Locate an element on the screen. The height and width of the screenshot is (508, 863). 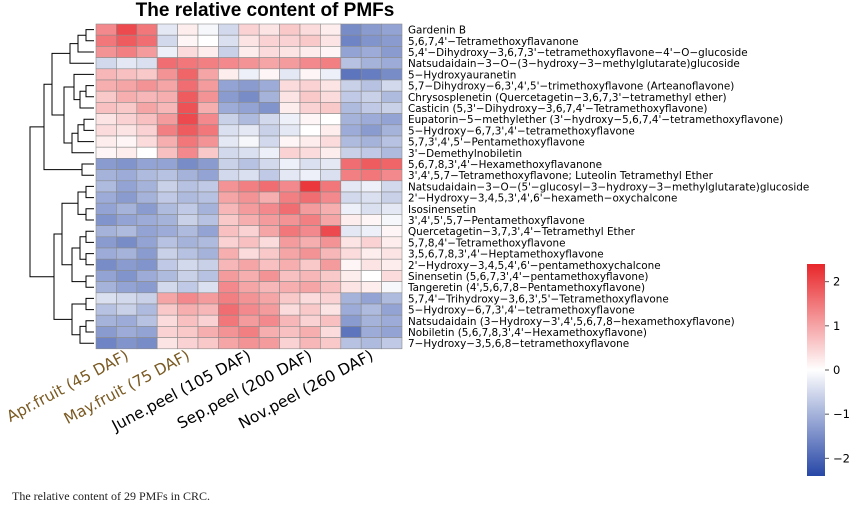
heatmap-cell-r25-c3 is located at coordinates (147, 298).